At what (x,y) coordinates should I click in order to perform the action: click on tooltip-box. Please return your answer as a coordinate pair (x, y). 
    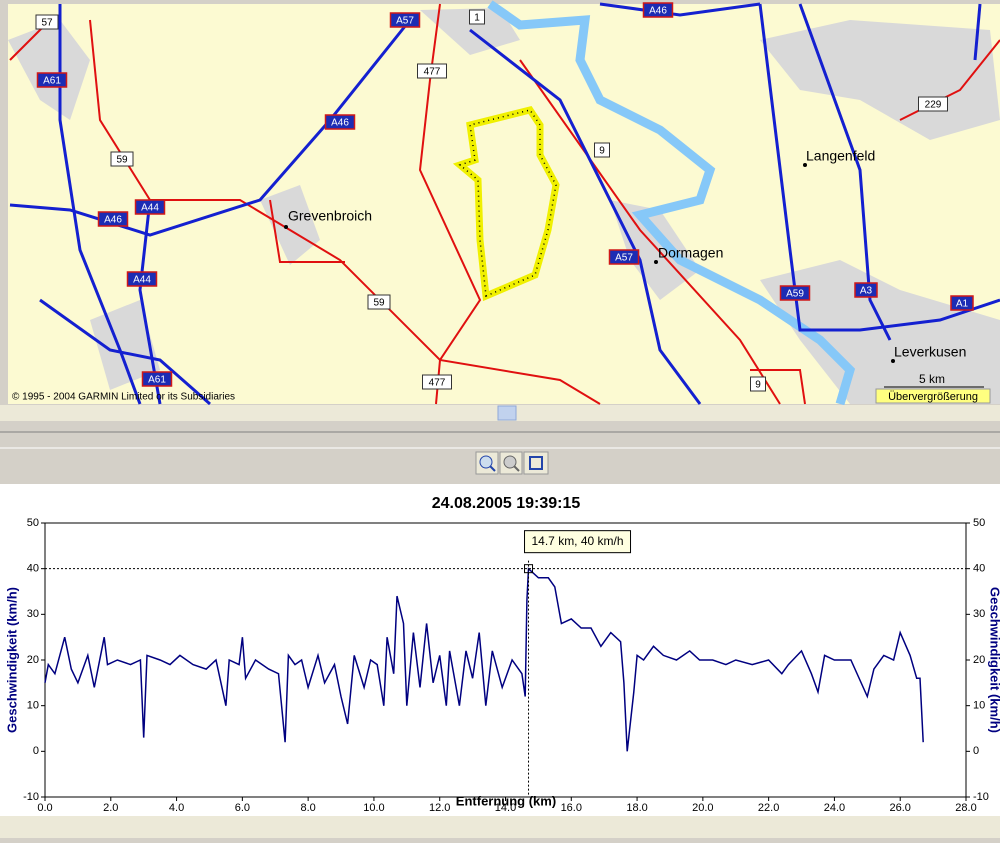
    Looking at the image, I should click on (578, 542).